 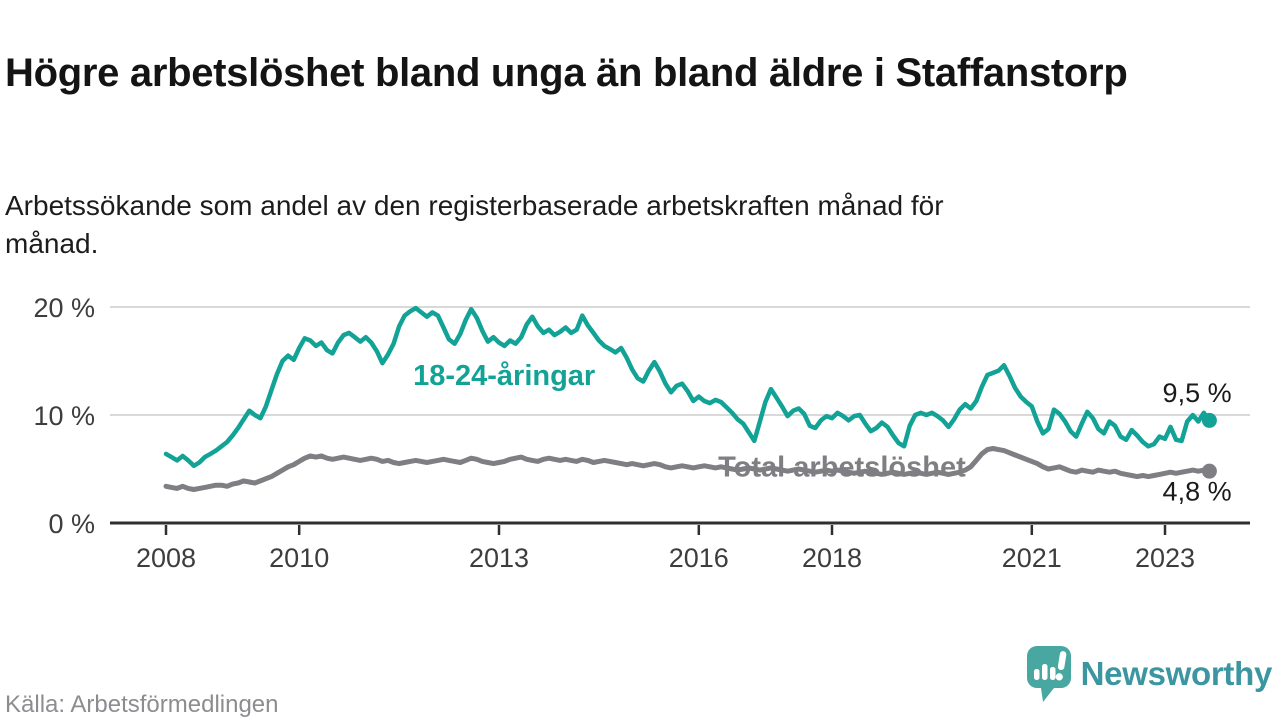 What do you see at coordinates (166, 558) in the screenshot?
I see `x-tick-label: 2008` at bounding box center [166, 558].